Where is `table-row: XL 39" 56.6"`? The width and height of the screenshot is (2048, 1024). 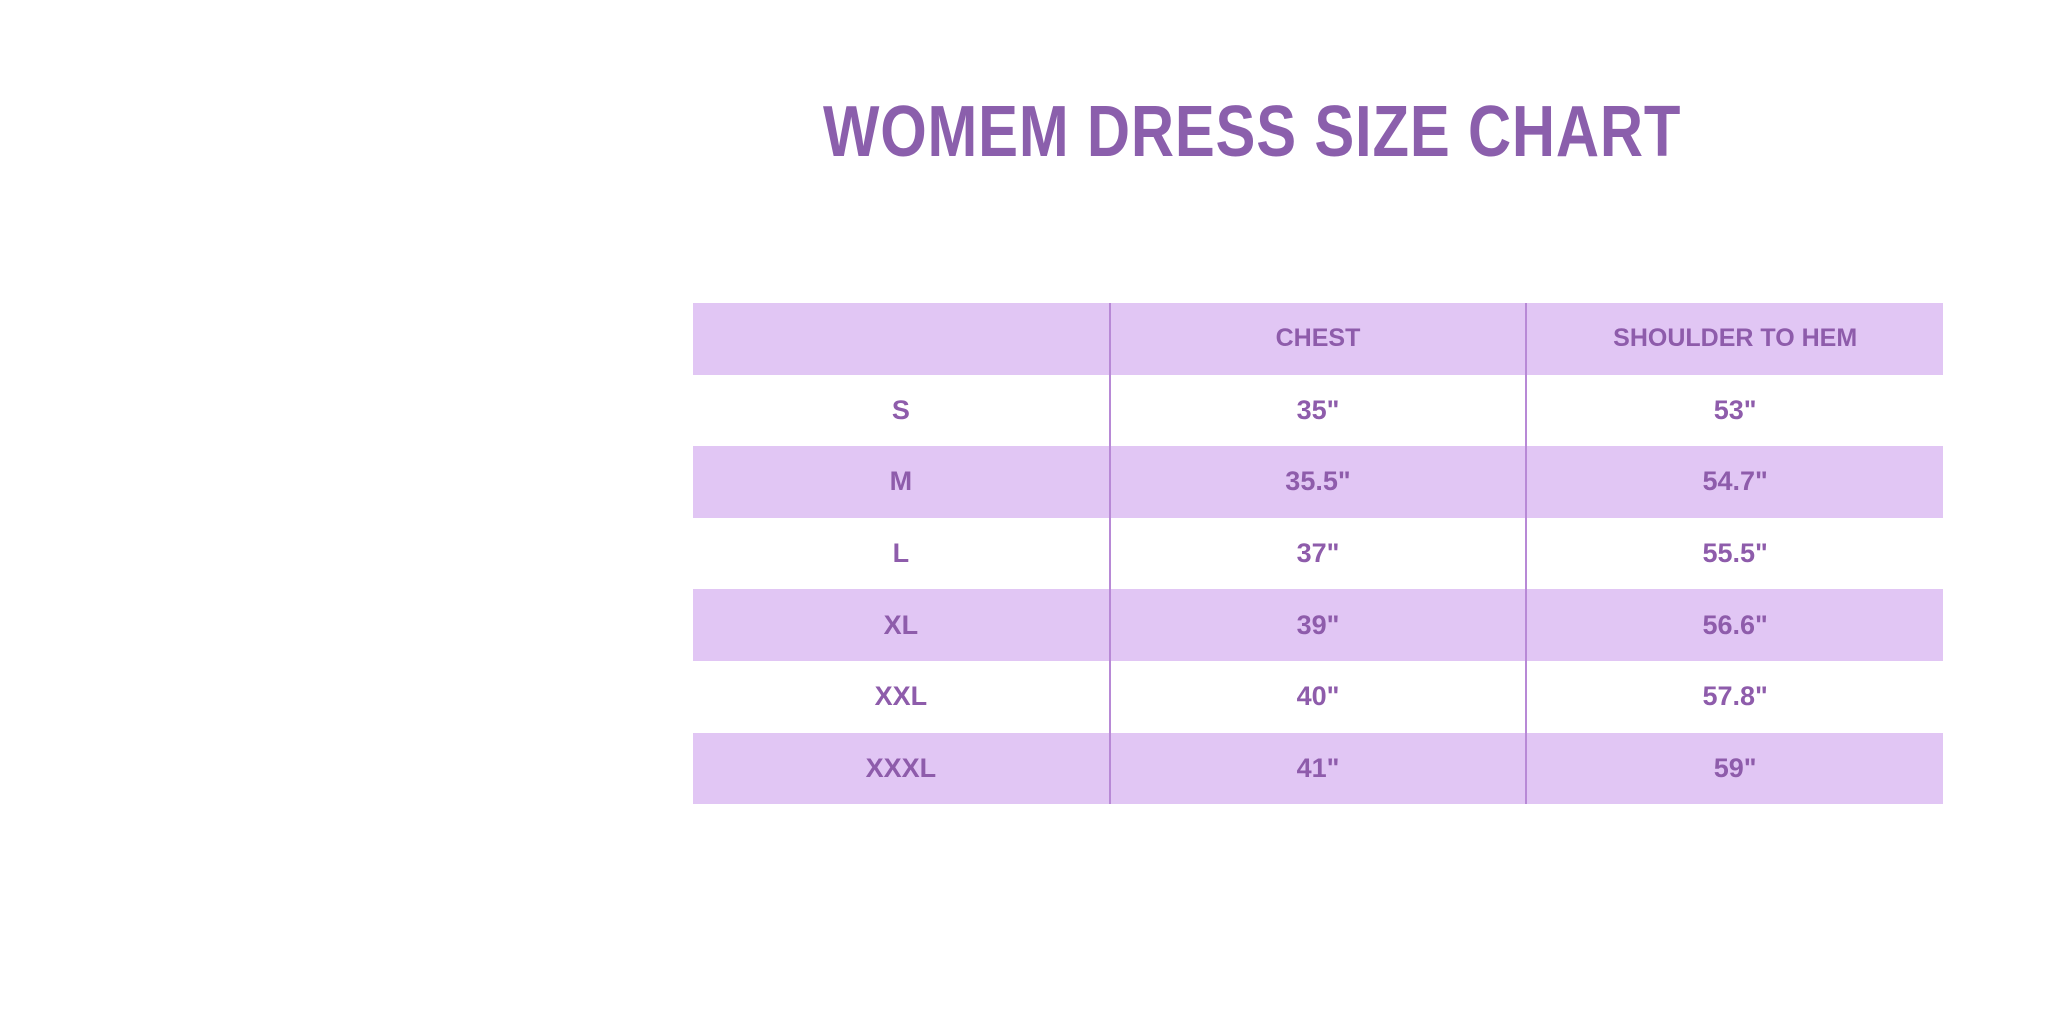 table-row: XL 39" 56.6" is located at coordinates (1318, 625).